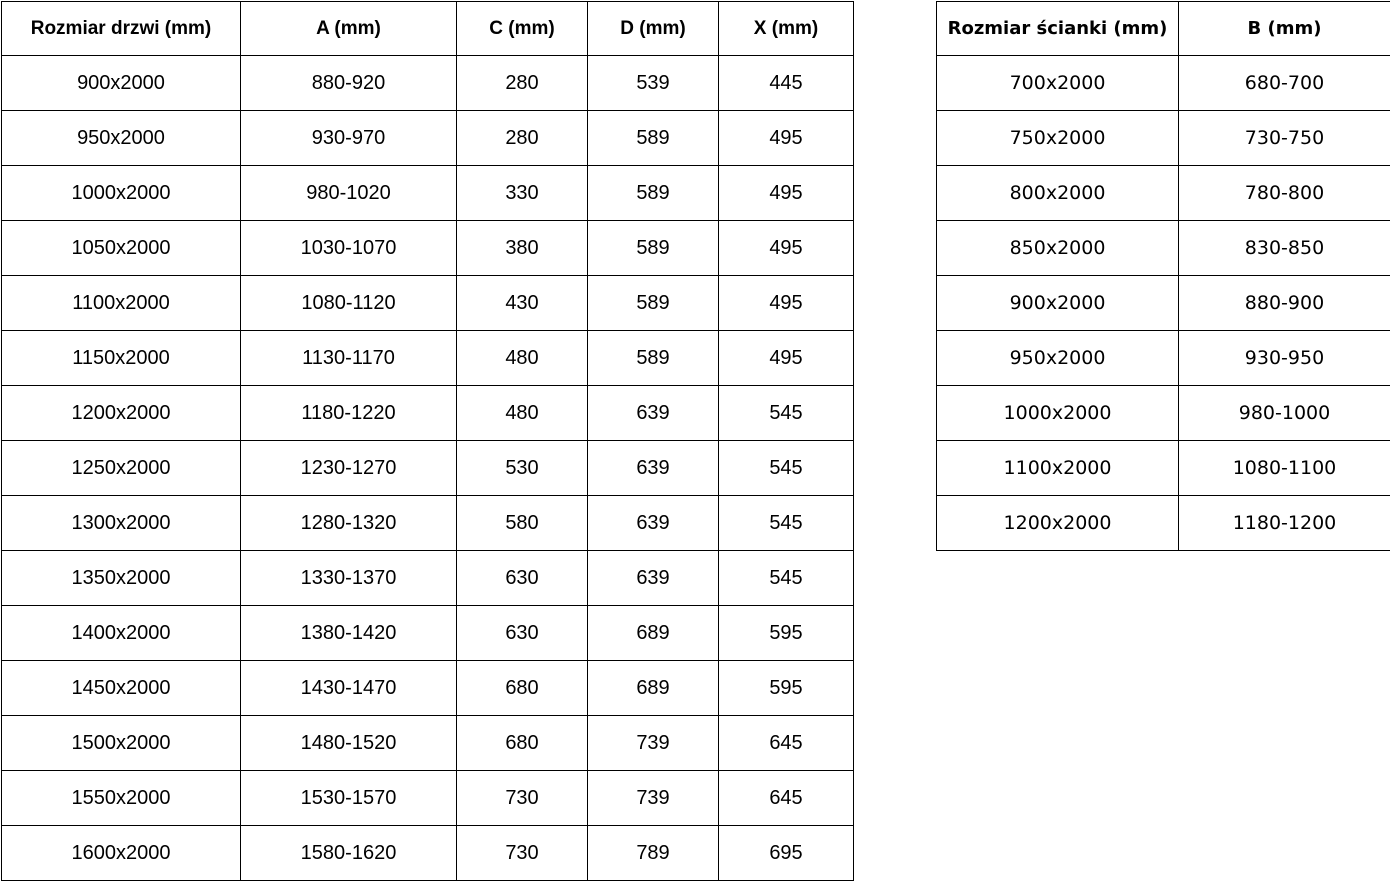  What do you see at coordinates (1058, 248) in the screenshot?
I see `cell-wall-size: 850x2000` at bounding box center [1058, 248].